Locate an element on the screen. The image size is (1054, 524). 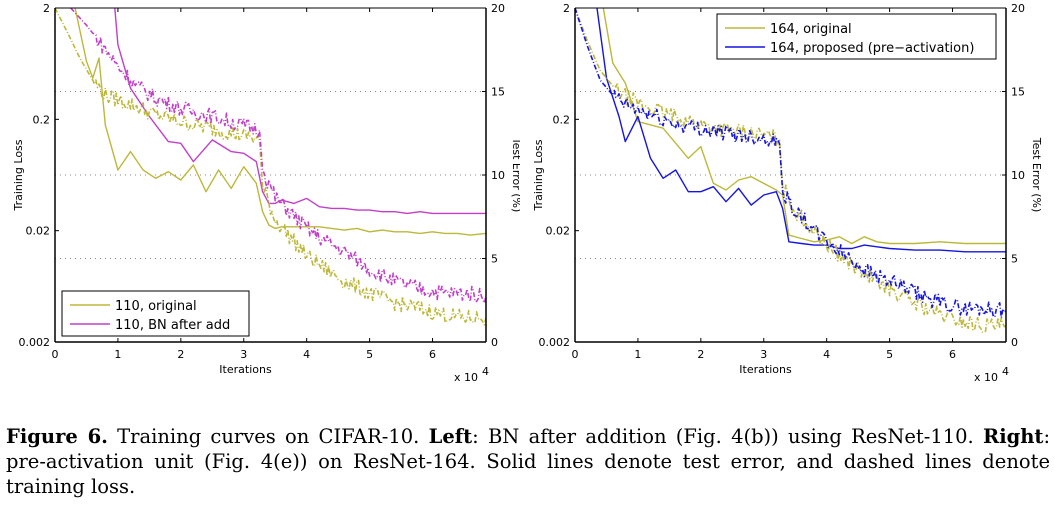
caption-left-label: Left is located at coordinates (450, 436).